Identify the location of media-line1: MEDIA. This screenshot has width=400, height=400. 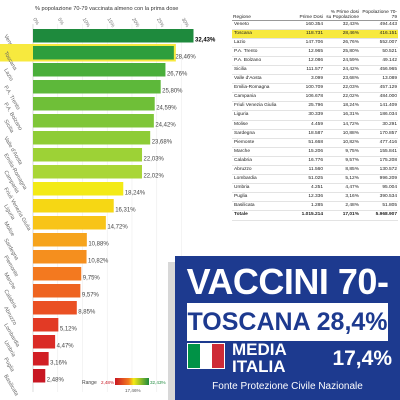
(259, 349).